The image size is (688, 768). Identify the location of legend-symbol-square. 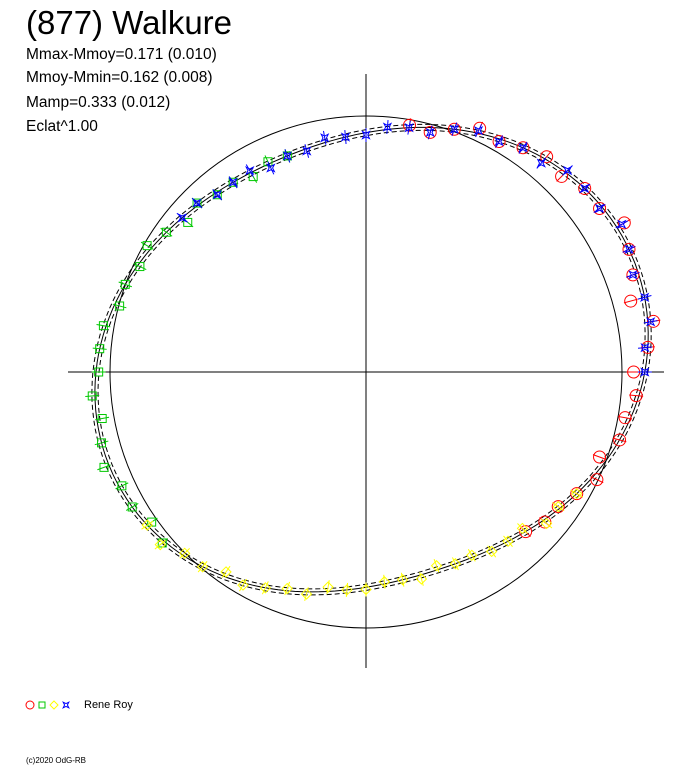
(42, 705).